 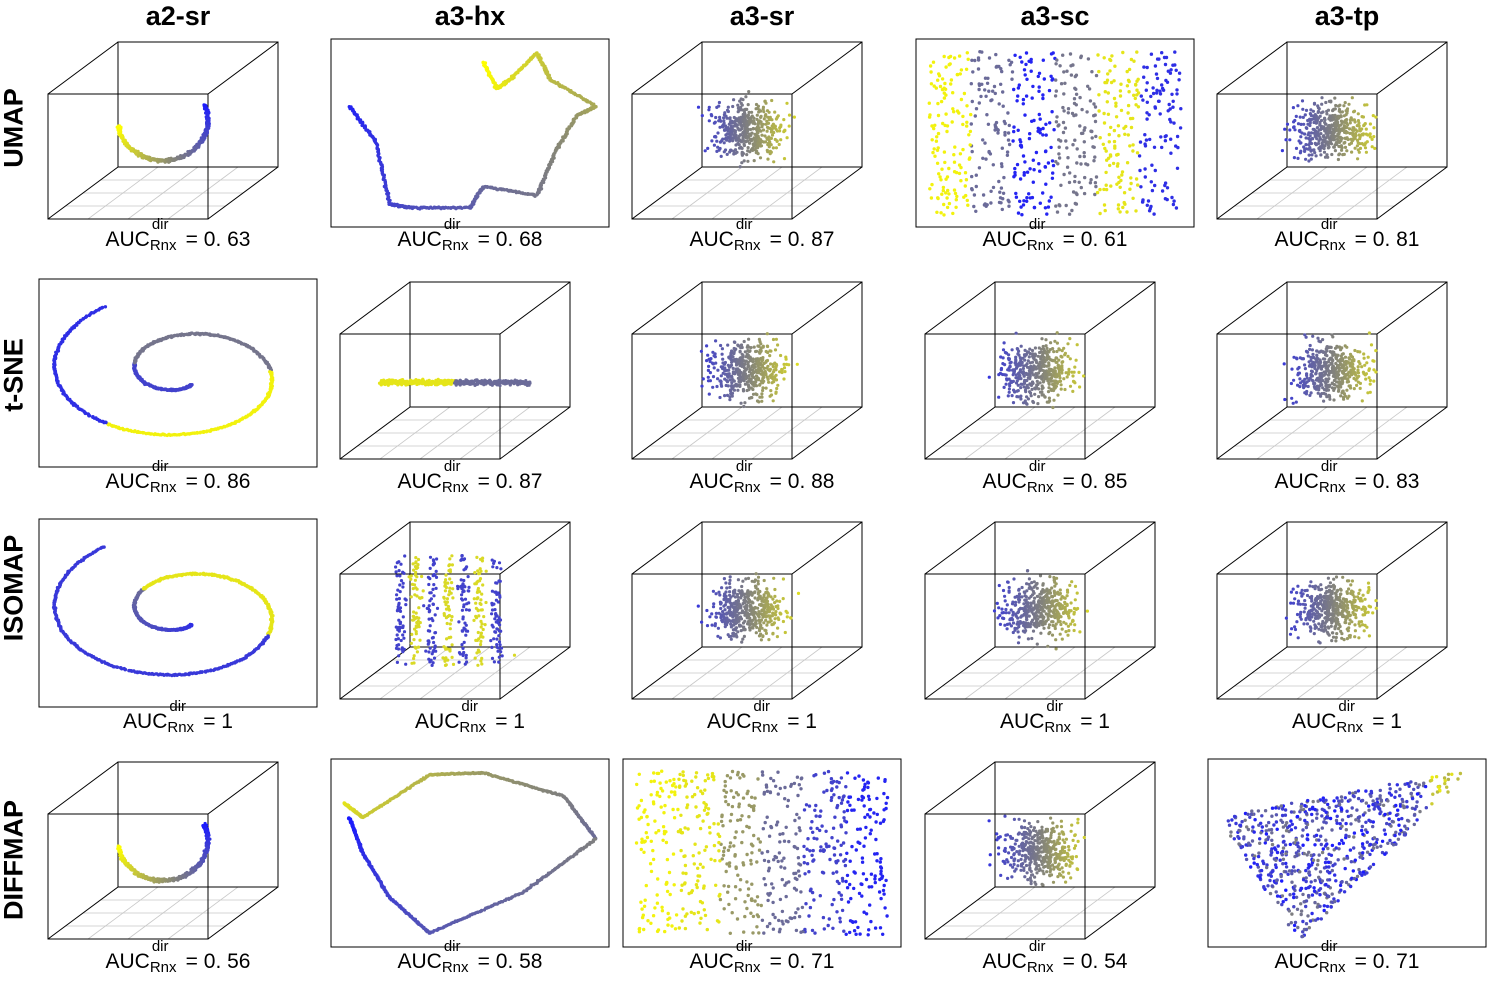 What do you see at coordinates (452, 466) in the screenshot?
I see `auc-superscript: dir` at bounding box center [452, 466].